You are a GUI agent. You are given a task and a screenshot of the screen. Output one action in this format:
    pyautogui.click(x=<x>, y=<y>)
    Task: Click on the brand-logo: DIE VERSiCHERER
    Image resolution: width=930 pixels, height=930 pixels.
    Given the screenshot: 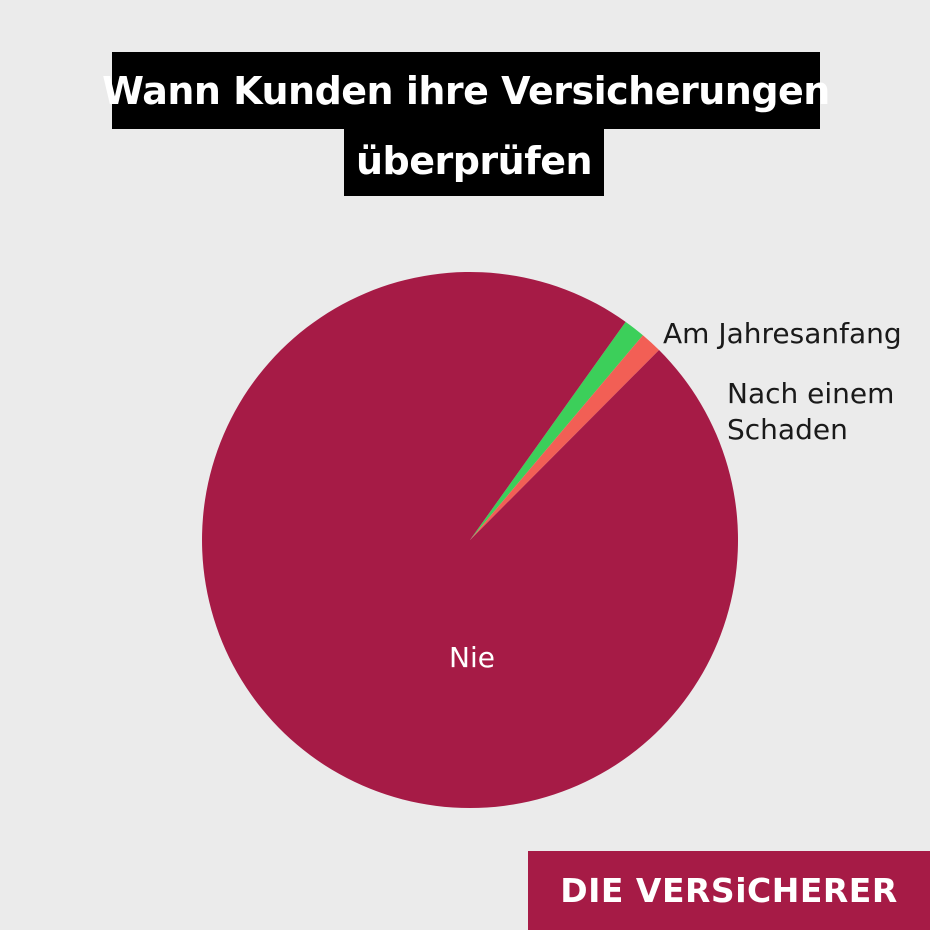 What is the action you would take?
    pyautogui.click(x=729, y=890)
    